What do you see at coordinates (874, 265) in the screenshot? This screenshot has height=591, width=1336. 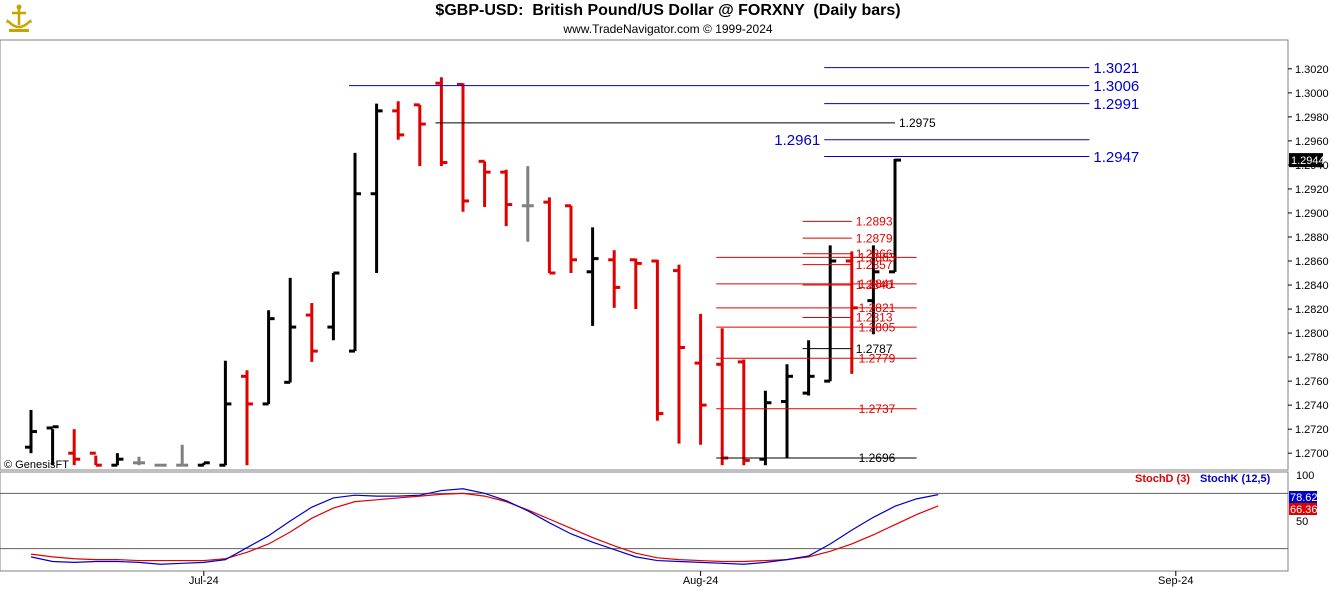 I see `level-label: 1.2857` at bounding box center [874, 265].